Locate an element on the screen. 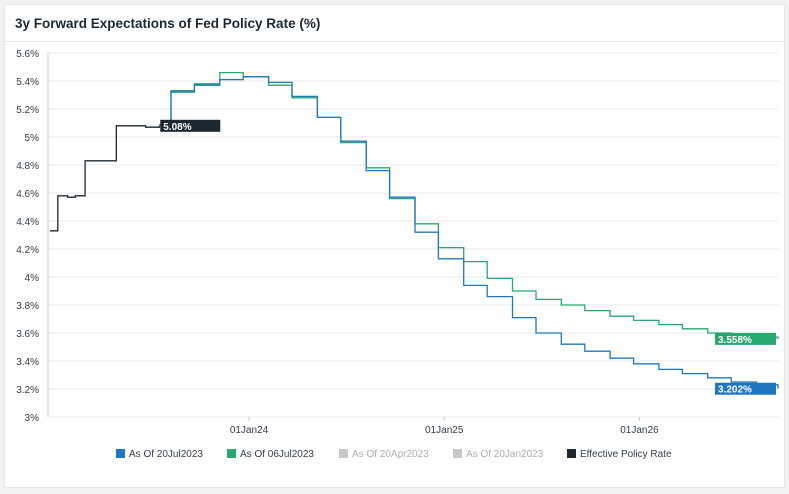 This screenshot has width=789, height=494. legend-item: As Of 20Jul2023 is located at coordinates (159, 454).